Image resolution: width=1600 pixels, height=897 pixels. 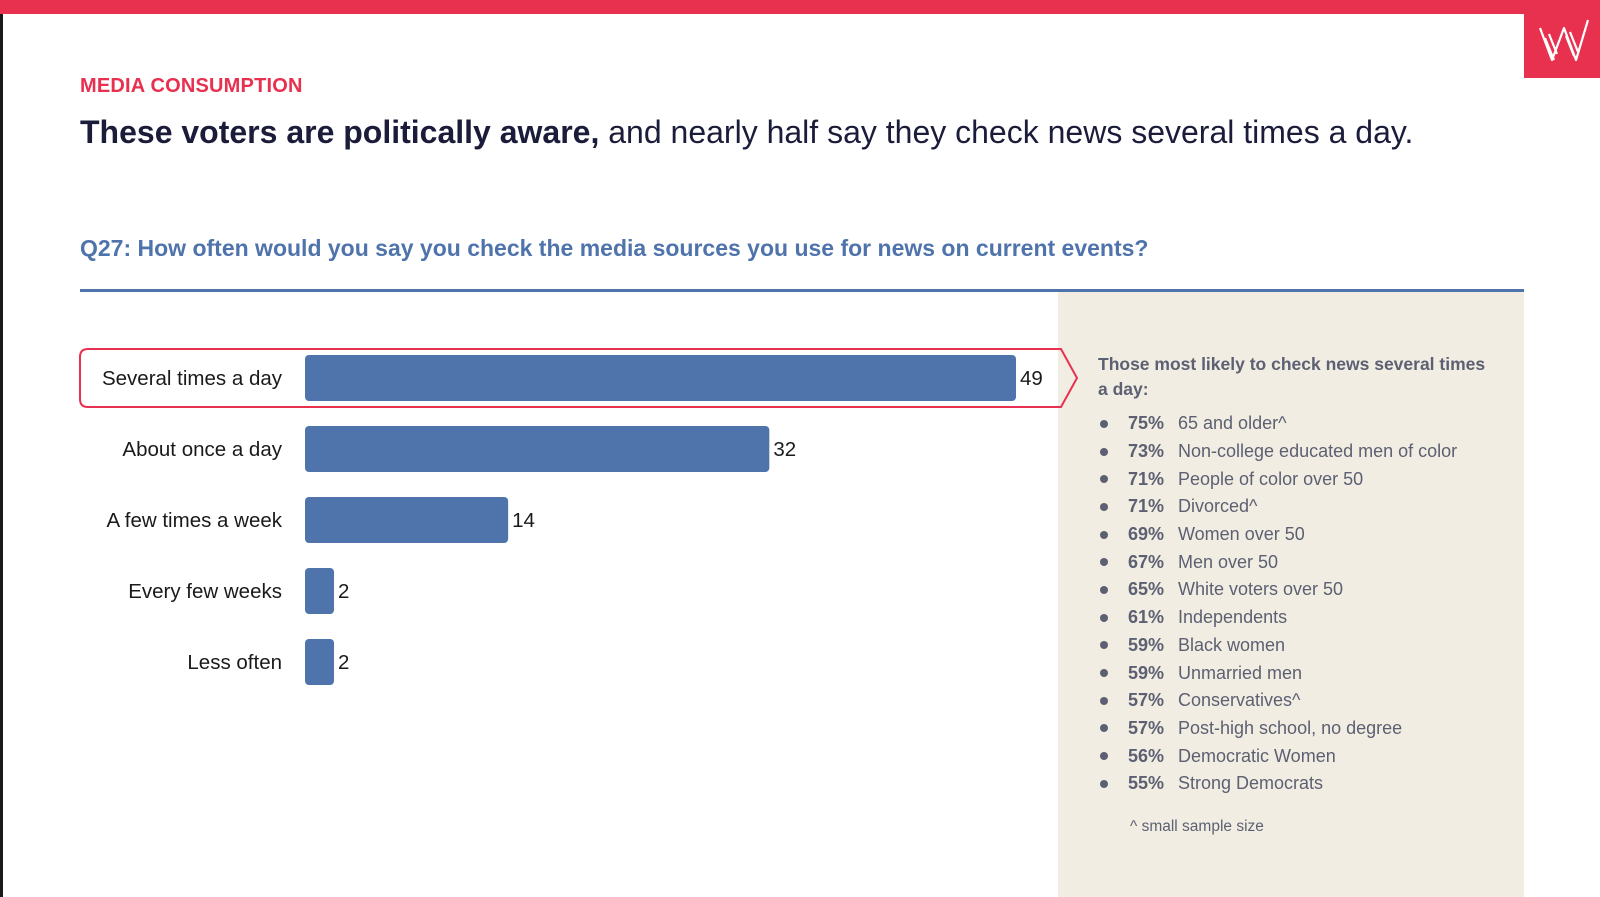 I want to click on stat-label: Conservatives^, so click(x=1239, y=700).